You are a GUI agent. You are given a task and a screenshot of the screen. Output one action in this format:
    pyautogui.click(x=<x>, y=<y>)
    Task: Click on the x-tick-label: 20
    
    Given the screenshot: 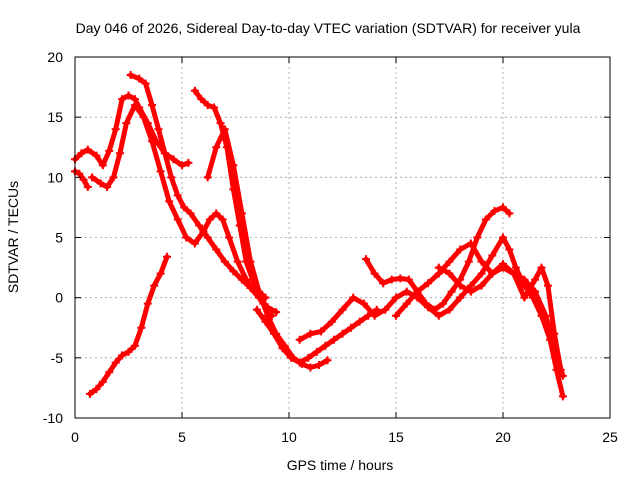 What is the action you would take?
    pyautogui.click(x=503, y=437)
    